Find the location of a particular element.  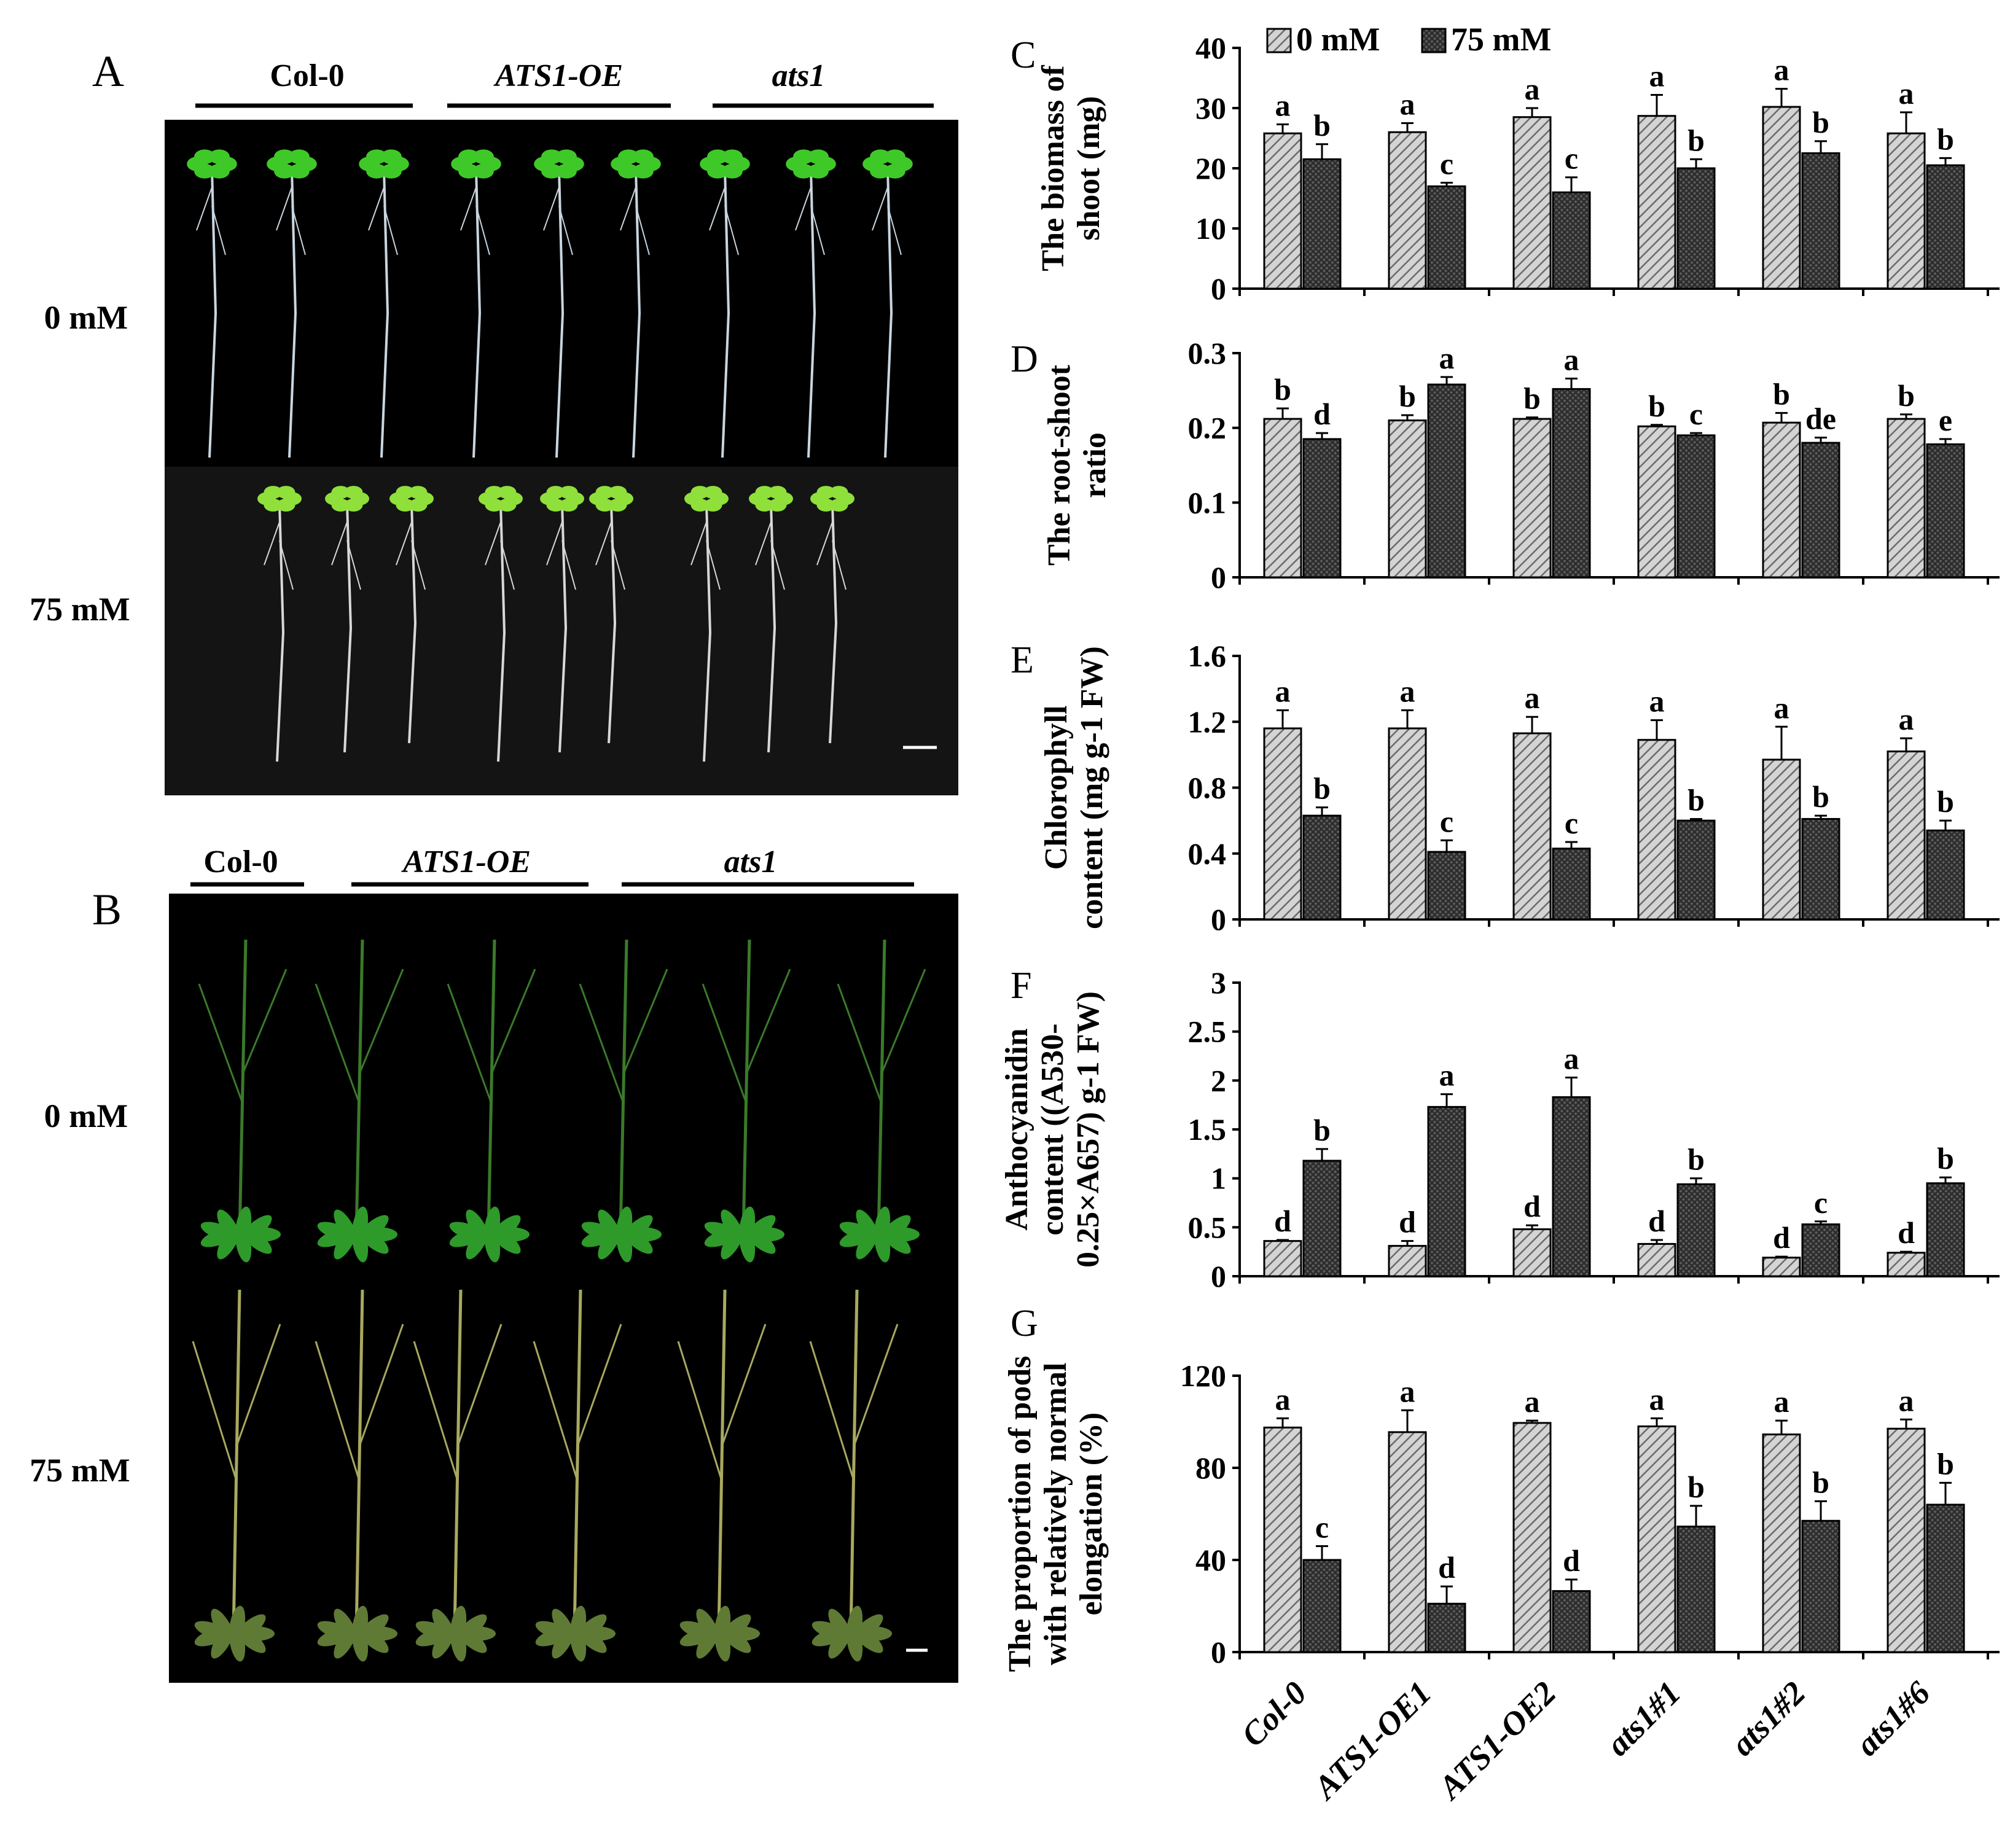

panel-b-row-label-0mm: 0 mM is located at coordinates (86, 1115).